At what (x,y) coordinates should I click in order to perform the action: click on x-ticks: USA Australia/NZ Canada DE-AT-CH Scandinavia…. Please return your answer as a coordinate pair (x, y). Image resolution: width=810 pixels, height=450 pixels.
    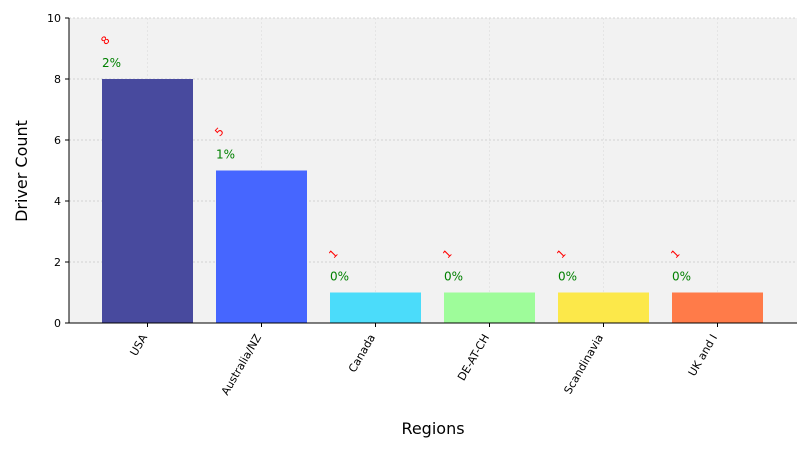
    Looking at the image, I should click on (423, 360).